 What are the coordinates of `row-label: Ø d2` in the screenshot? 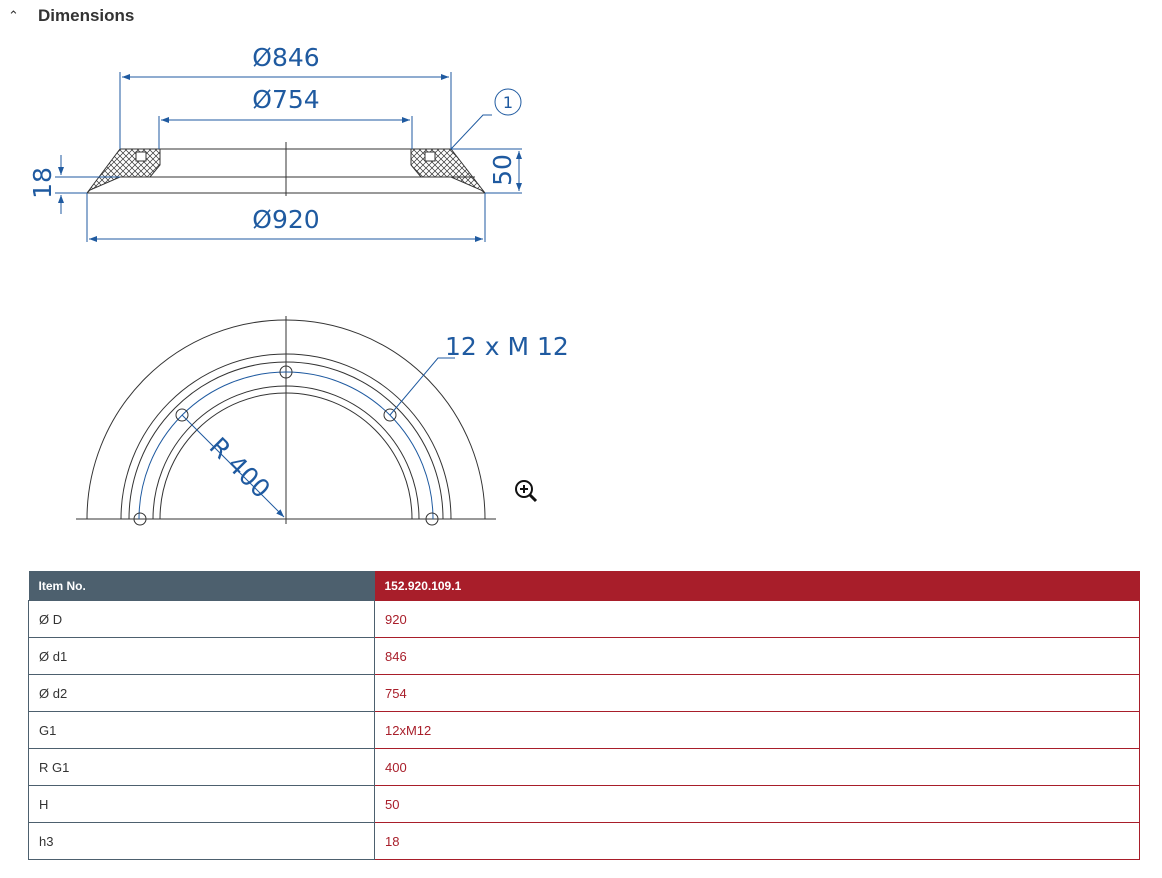 It's located at (201, 693).